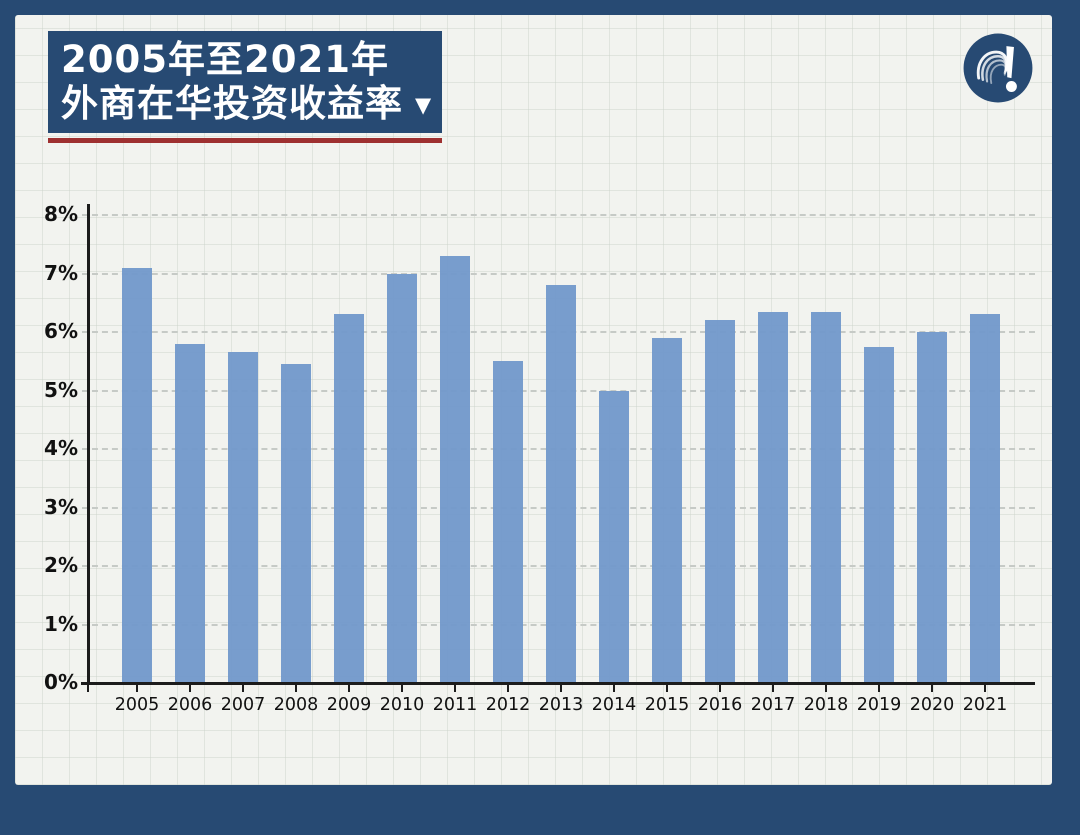 This screenshot has height=835, width=1080. I want to click on x-tick-2014, so click(614, 688).